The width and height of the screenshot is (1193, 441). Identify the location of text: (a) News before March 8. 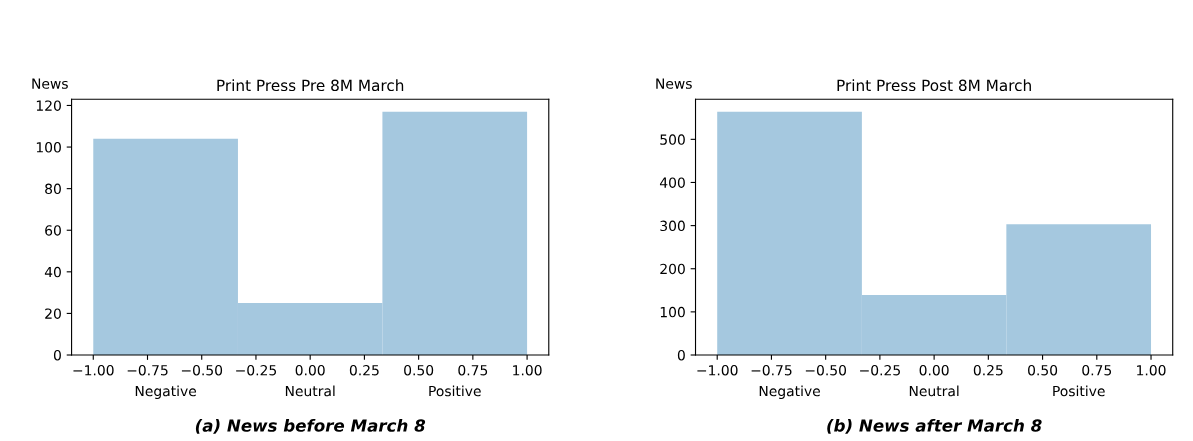
(310, 426).